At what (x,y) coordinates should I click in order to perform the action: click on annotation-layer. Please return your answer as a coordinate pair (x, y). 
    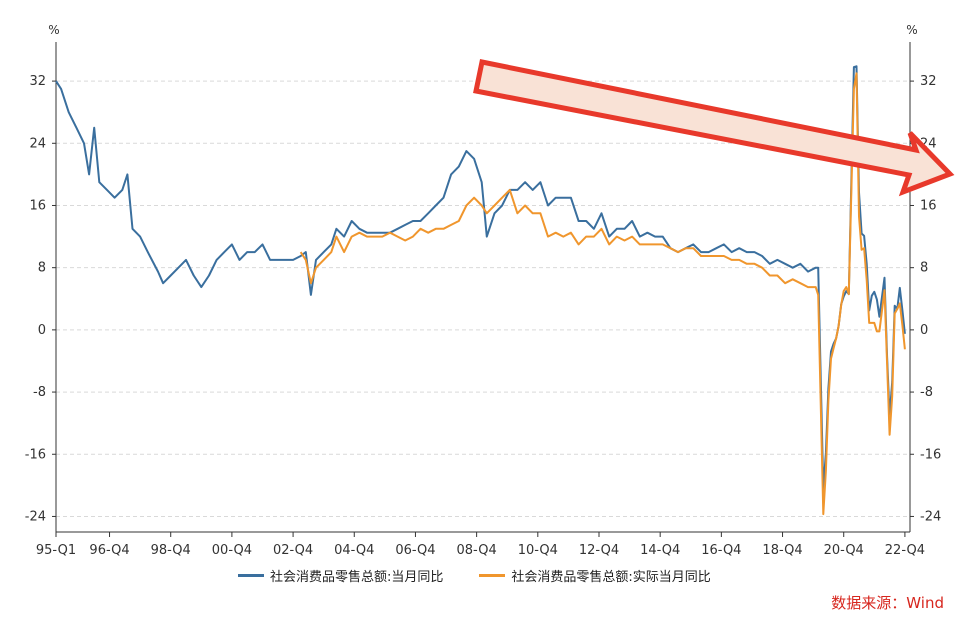
    Looking at the image, I should click on (714, 128).